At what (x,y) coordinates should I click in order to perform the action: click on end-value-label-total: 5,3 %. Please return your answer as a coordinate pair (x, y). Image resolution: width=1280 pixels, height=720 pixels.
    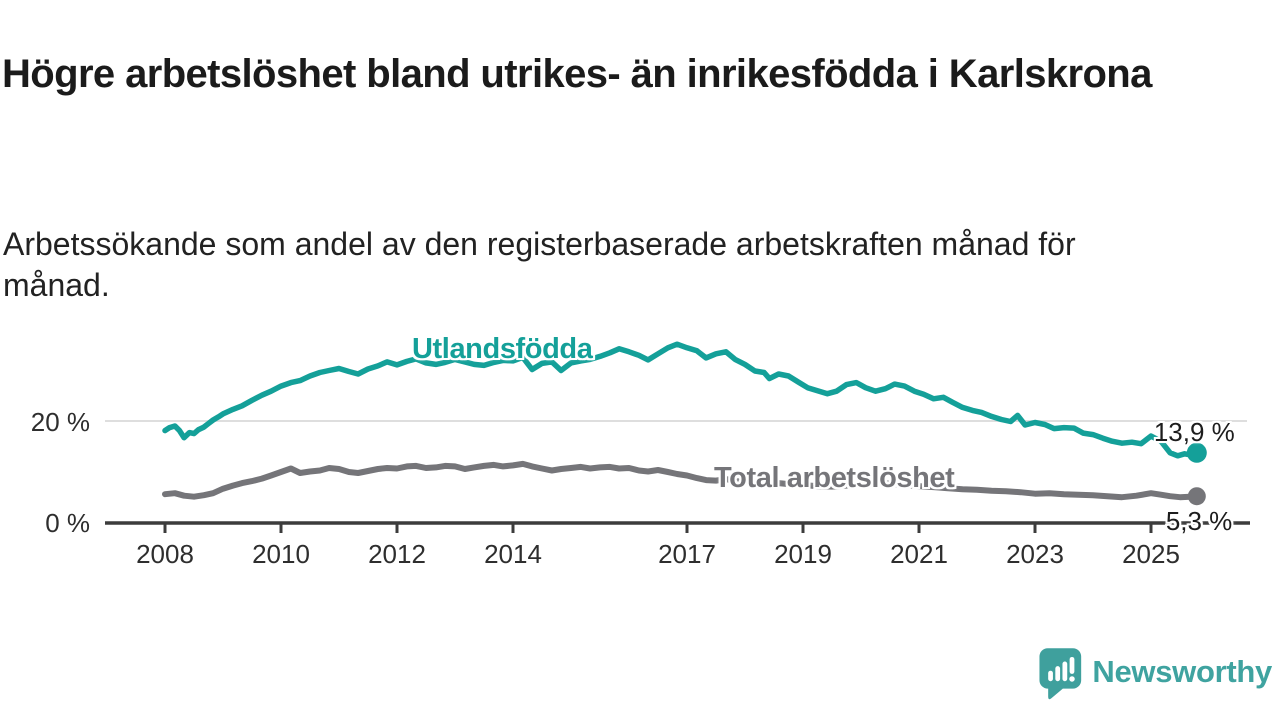
    Looking at the image, I should click on (1199, 521).